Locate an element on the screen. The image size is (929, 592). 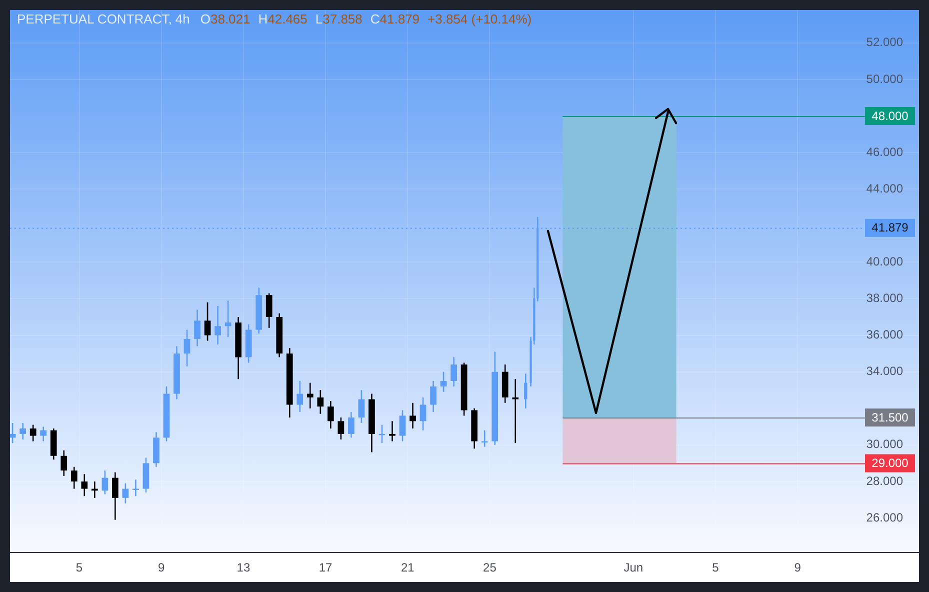
y-tick-label: 38.000 is located at coordinates (885, 298).